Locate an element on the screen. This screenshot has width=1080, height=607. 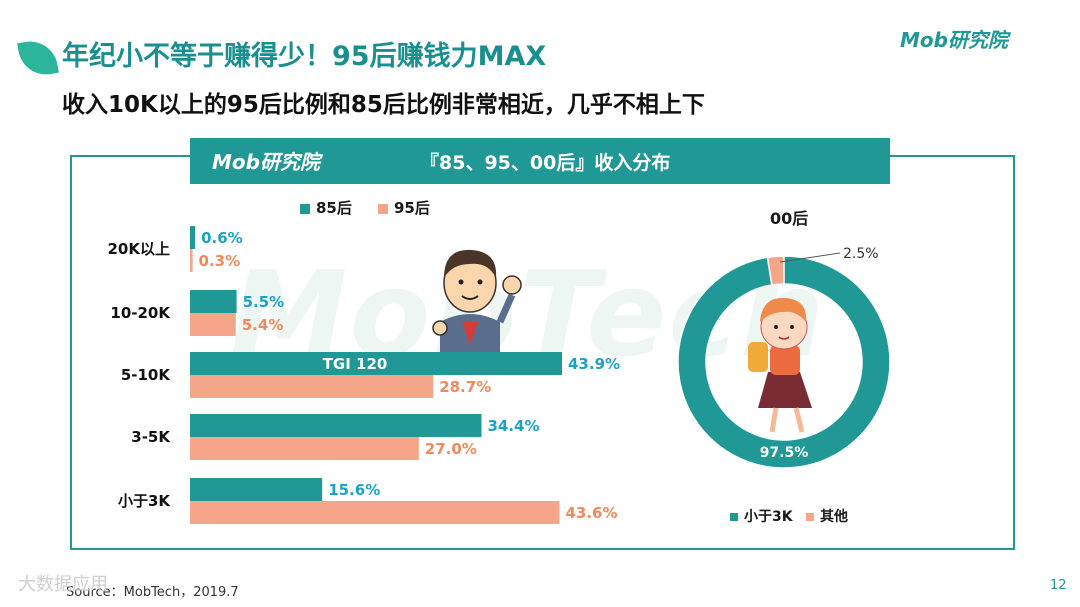
bar-85后-5-10K is located at coordinates (376, 363).